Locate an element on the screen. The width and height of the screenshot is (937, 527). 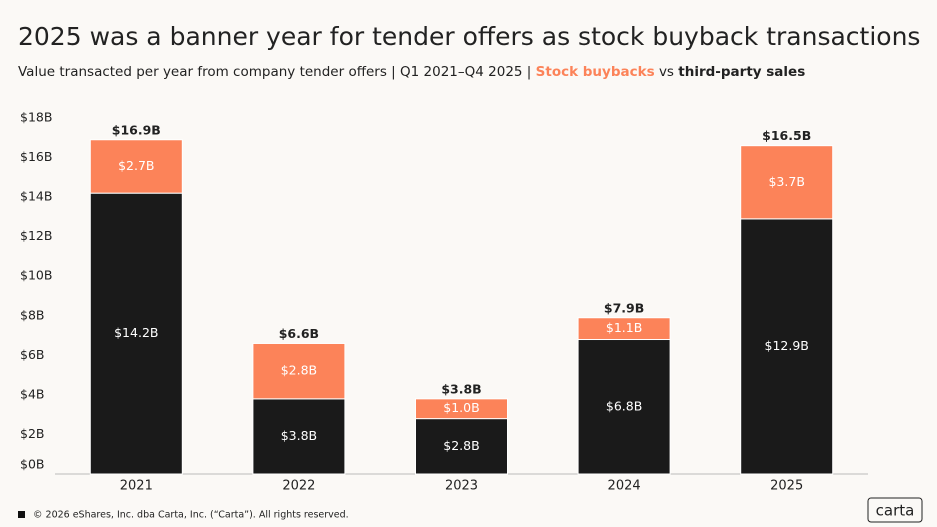
value-label: $12.9B is located at coordinates (787, 345).